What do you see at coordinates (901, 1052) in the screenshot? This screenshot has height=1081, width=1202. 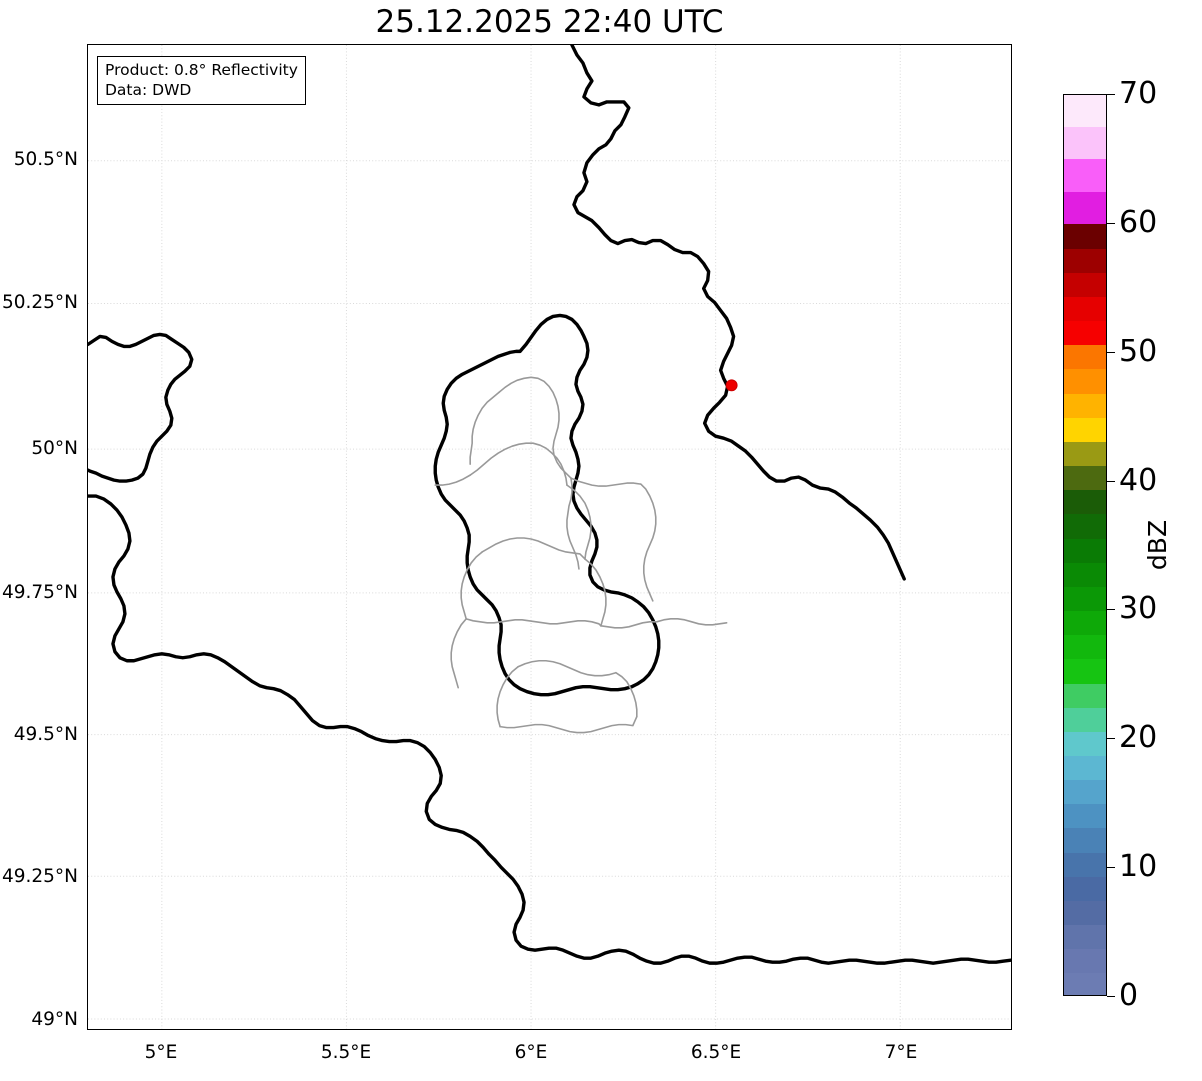 I see `xtick-label-7E: 7°E` at bounding box center [901, 1052].